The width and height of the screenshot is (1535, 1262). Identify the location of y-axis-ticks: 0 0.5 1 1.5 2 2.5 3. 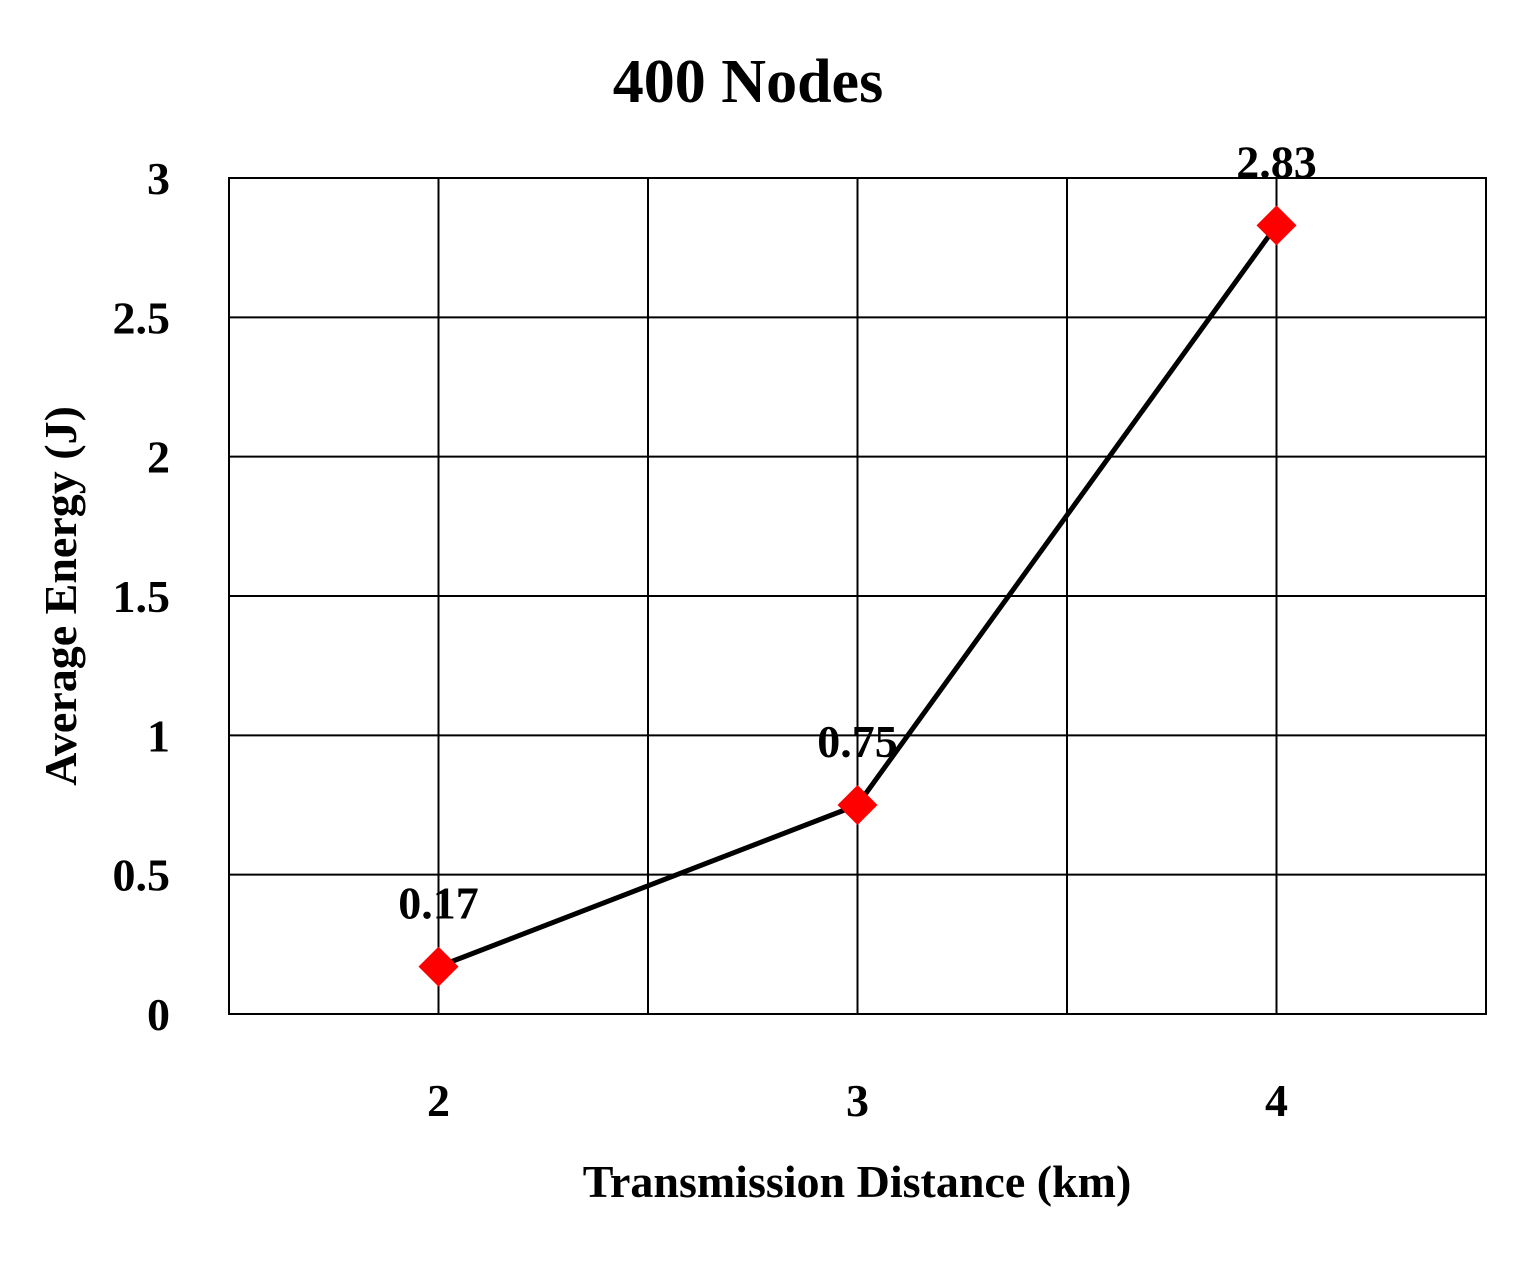
(142, 596).